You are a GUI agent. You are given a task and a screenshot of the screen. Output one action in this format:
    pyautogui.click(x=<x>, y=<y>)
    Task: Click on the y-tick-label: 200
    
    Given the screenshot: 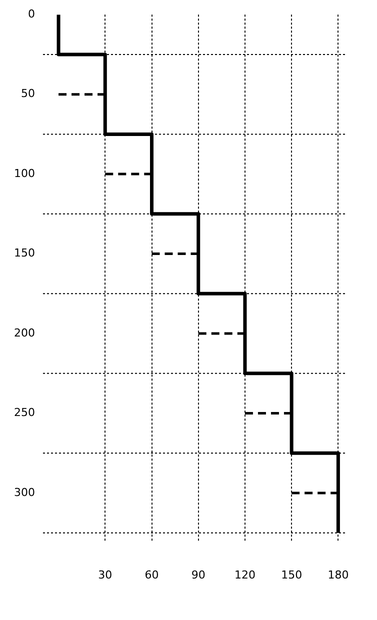 What is the action you would take?
    pyautogui.click(x=24, y=333)
    